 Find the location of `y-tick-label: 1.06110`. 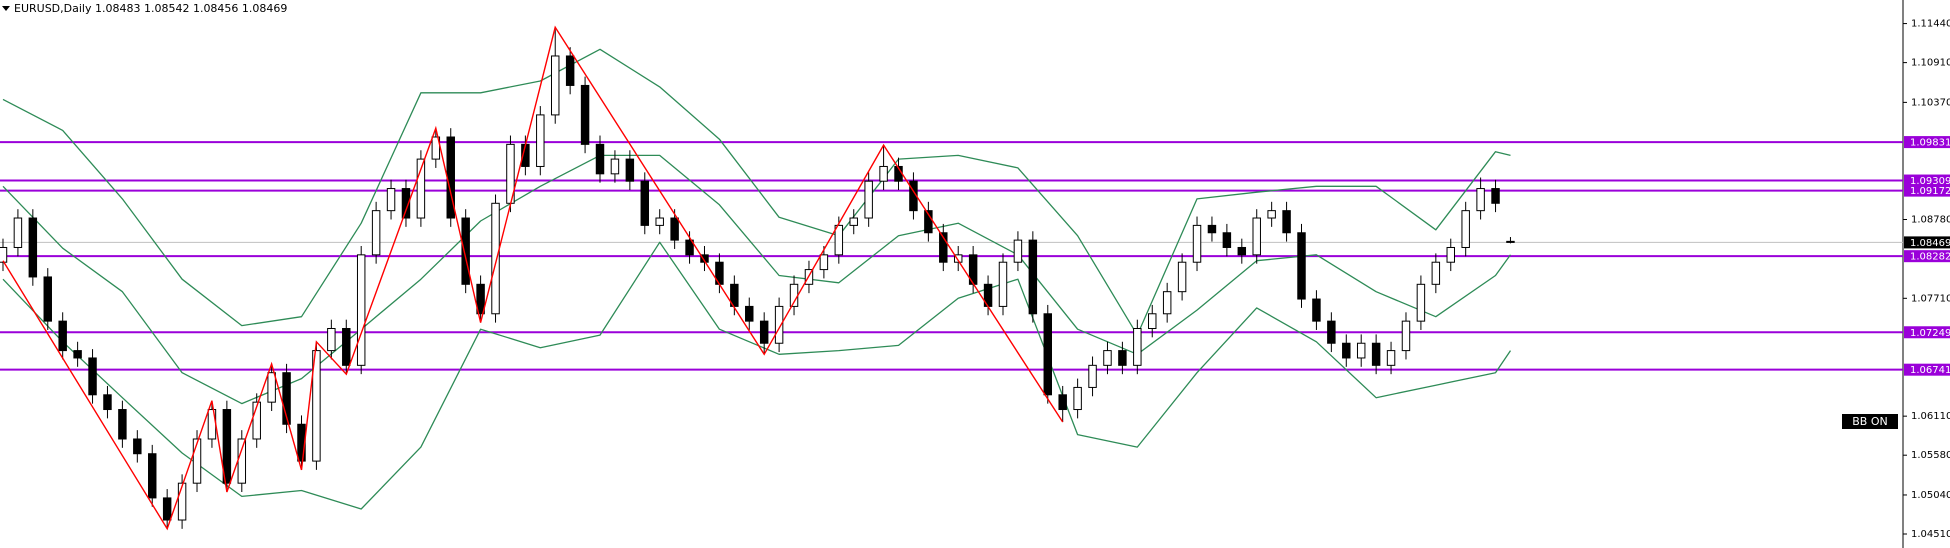

y-tick-label: 1.06110 is located at coordinates (1930, 416).